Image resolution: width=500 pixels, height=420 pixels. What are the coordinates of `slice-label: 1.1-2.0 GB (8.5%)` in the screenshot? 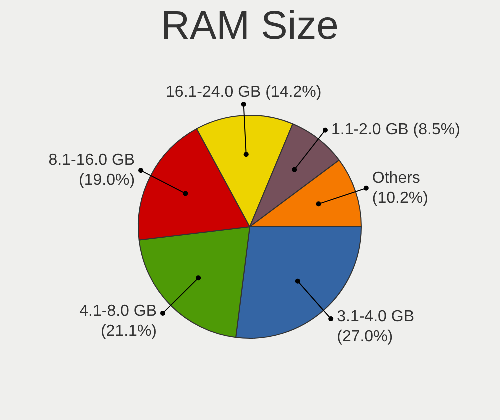 It's located at (395, 130).